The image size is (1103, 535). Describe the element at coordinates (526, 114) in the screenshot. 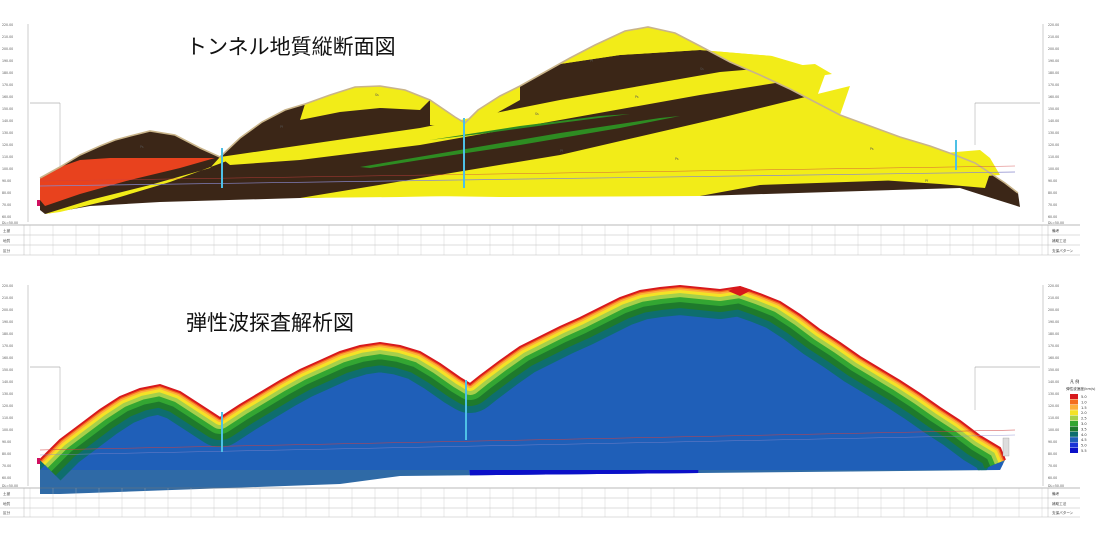

I see `yellow-layer-upper-band` at that location.